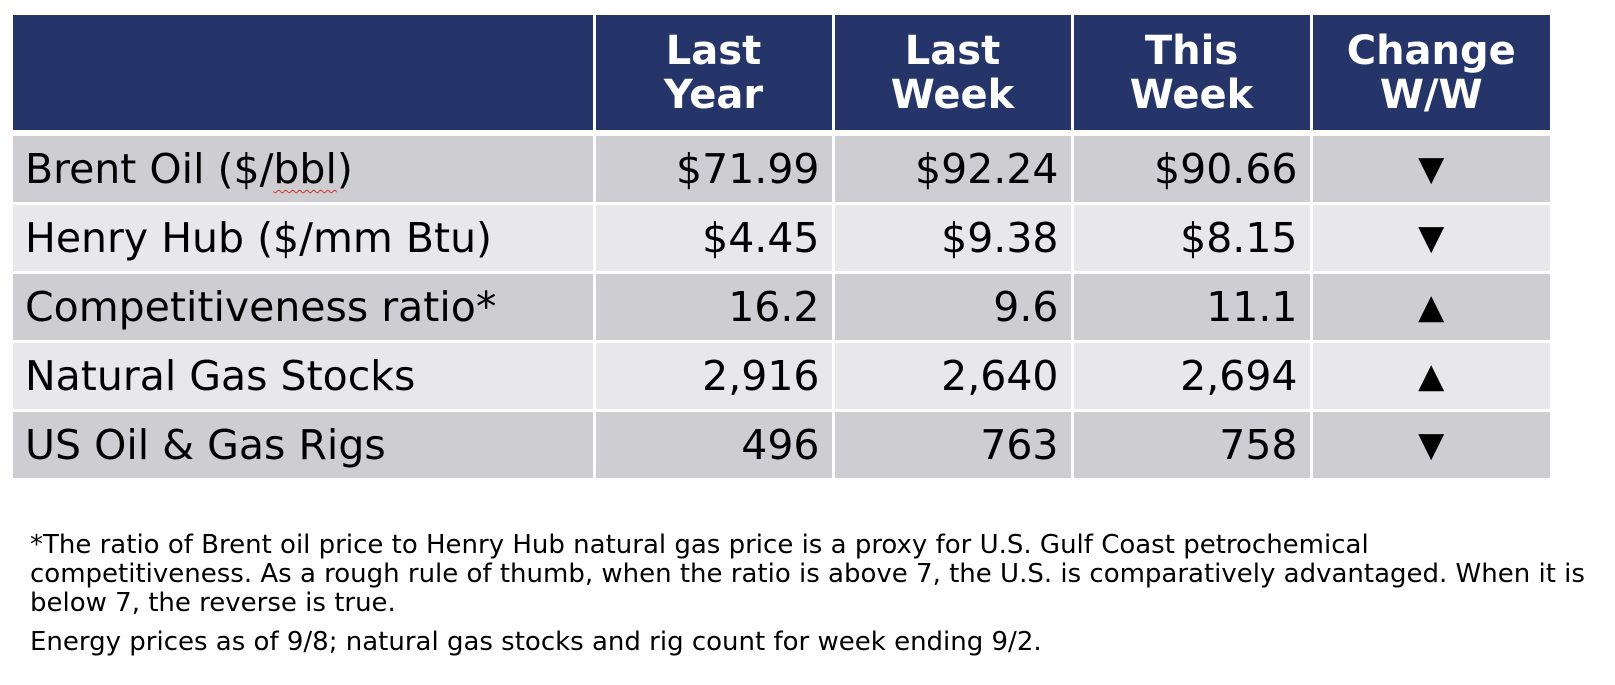  What do you see at coordinates (714, 307) in the screenshot?
I see `cell-last-year: 16.2` at bounding box center [714, 307].